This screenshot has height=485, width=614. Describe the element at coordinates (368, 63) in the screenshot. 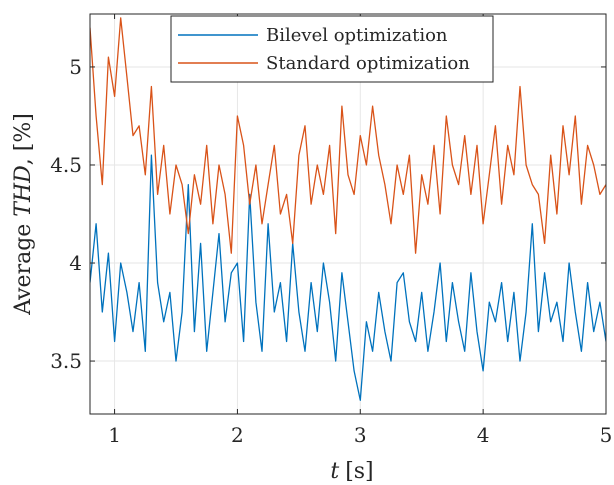

I see `legend-label-standard: Standard optimization` at that location.